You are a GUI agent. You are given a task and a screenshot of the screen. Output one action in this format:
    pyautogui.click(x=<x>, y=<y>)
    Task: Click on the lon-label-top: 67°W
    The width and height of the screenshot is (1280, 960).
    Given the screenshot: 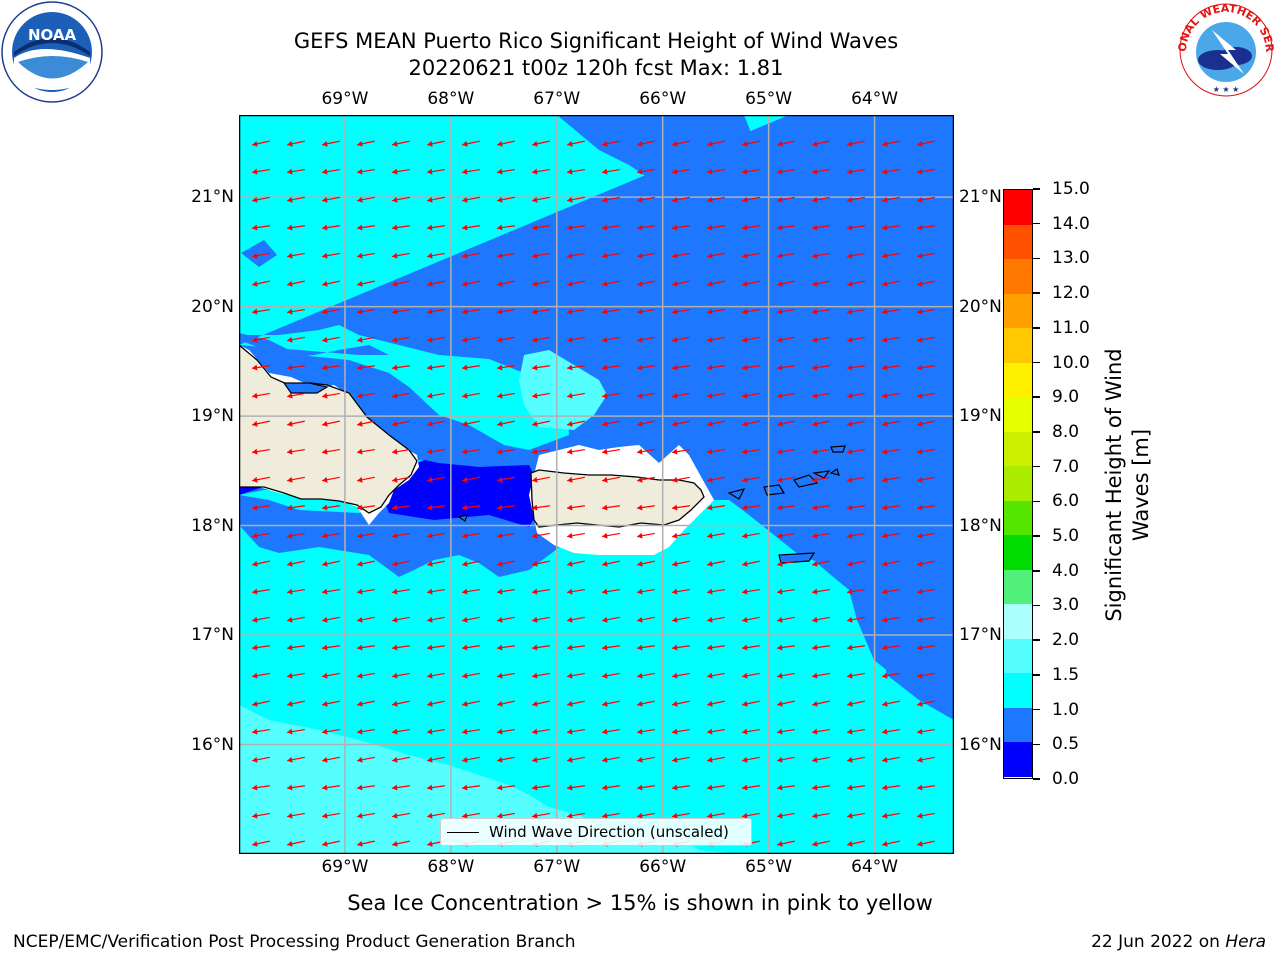 What is the action you would take?
    pyautogui.click(x=557, y=99)
    